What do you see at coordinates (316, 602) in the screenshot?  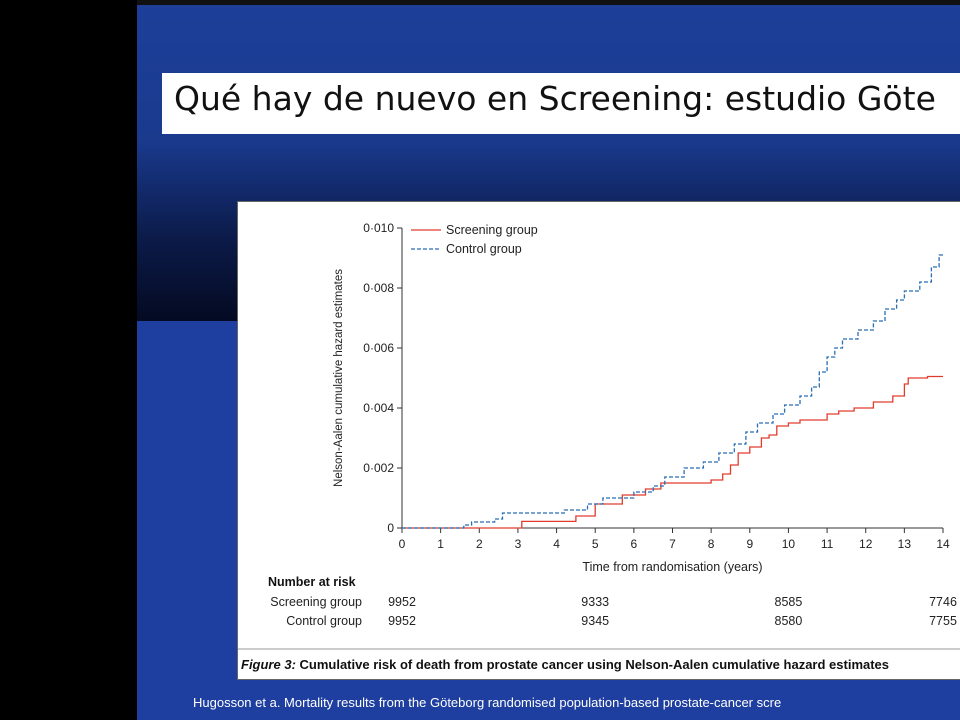 I see `risk-row-label: Screening group` at bounding box center [316, 602].